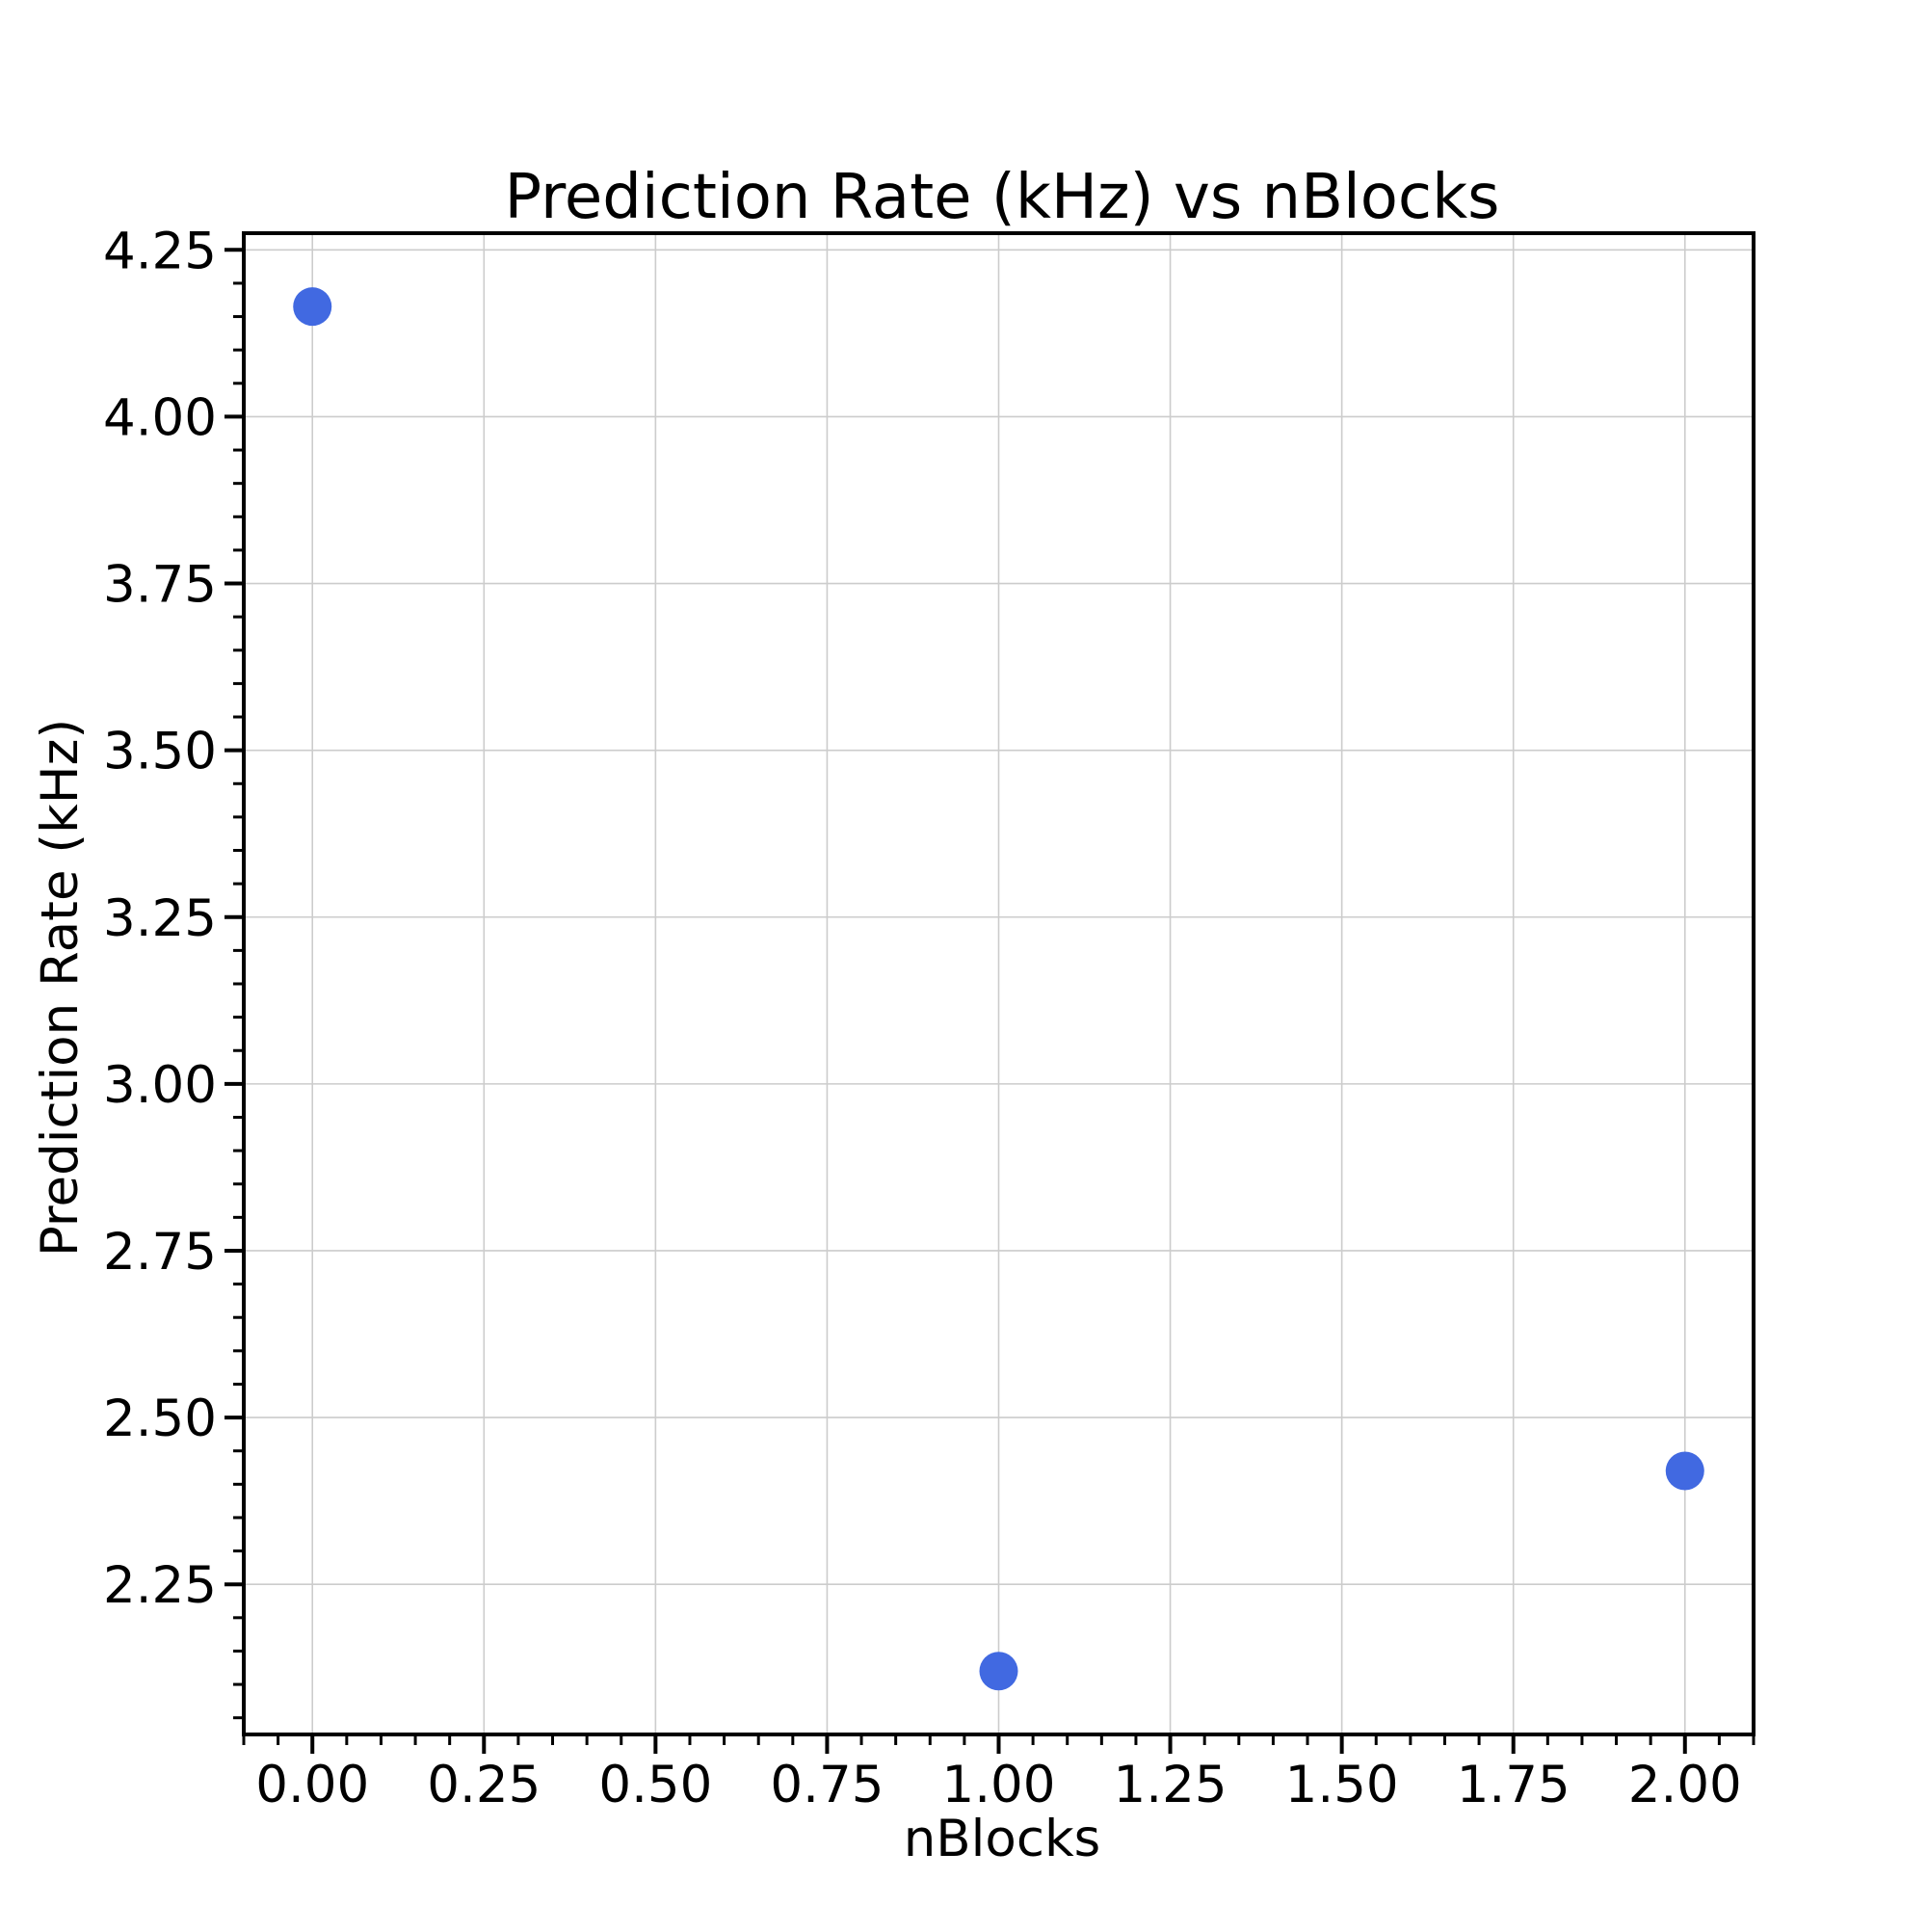 Image resolution: width=1927 pixels, height=1932 pixels. What do you see at coordinates (160, 752) in the screenshot?
I see `y-tick-label: 3.50` at bounding box center [160, 752].